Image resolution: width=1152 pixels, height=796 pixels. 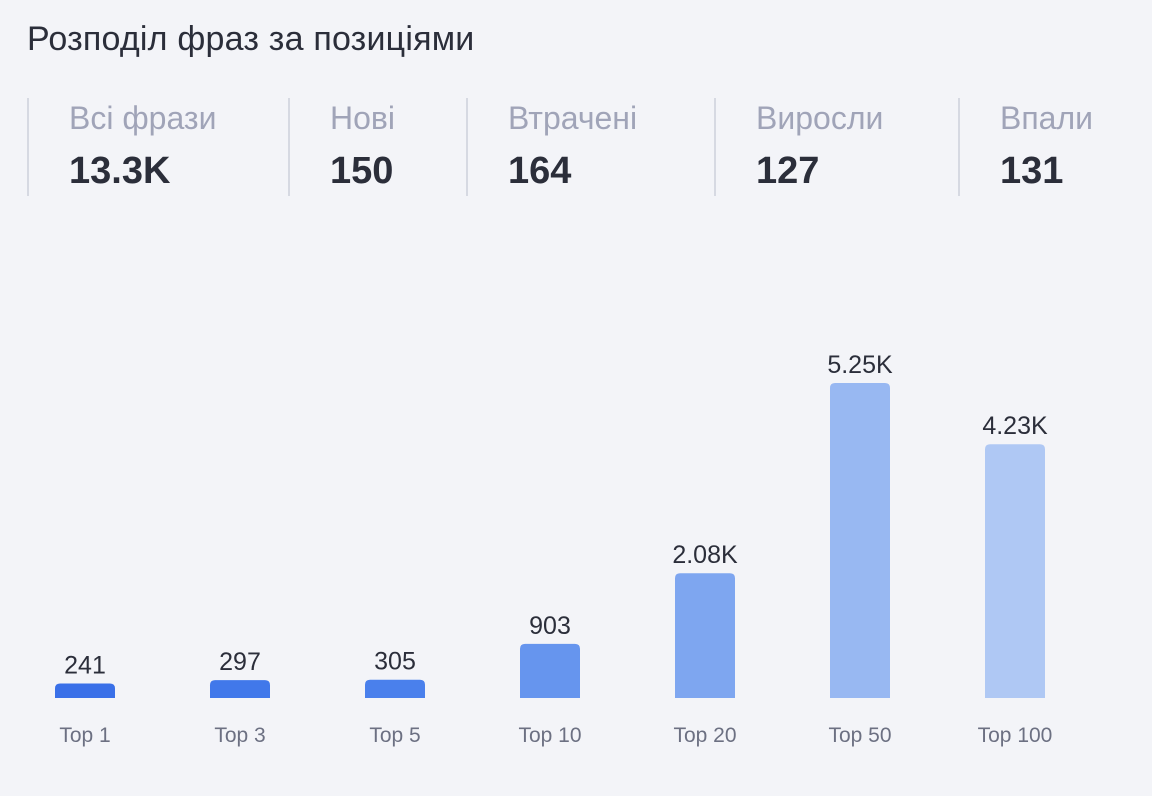 I want to click on x-tick-label: Top 5, so click(x=394, y=735).